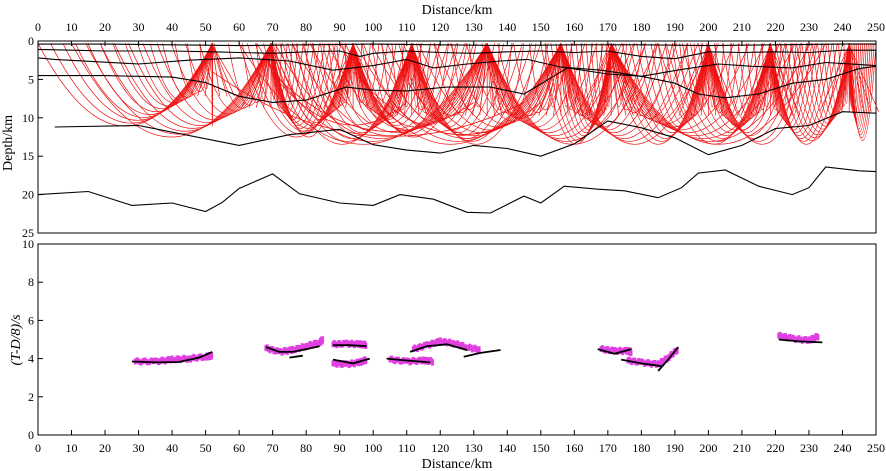 This screenshot has height=471, width=886. What do you see at coordinates (477, 355) in the screenshot?
I see `calculated-traveltimes` at bounding box center [477, 355].